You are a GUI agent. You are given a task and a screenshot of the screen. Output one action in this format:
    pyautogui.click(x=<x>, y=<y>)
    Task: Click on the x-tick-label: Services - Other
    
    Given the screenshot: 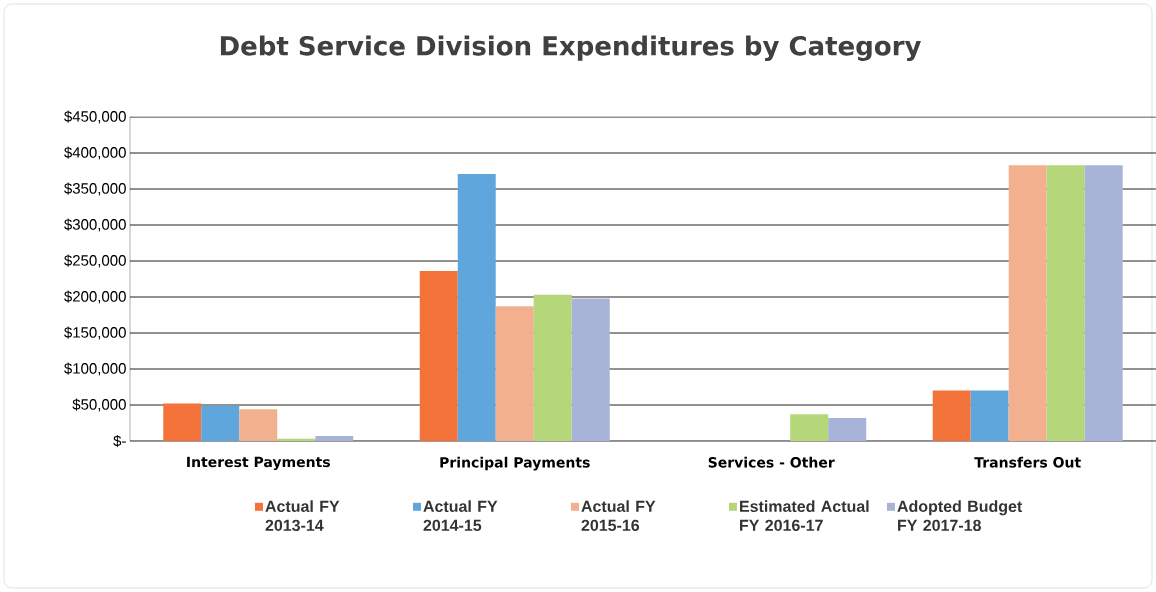 What is the action you would take?
    pyautogui.click(x=771, y=462)
    